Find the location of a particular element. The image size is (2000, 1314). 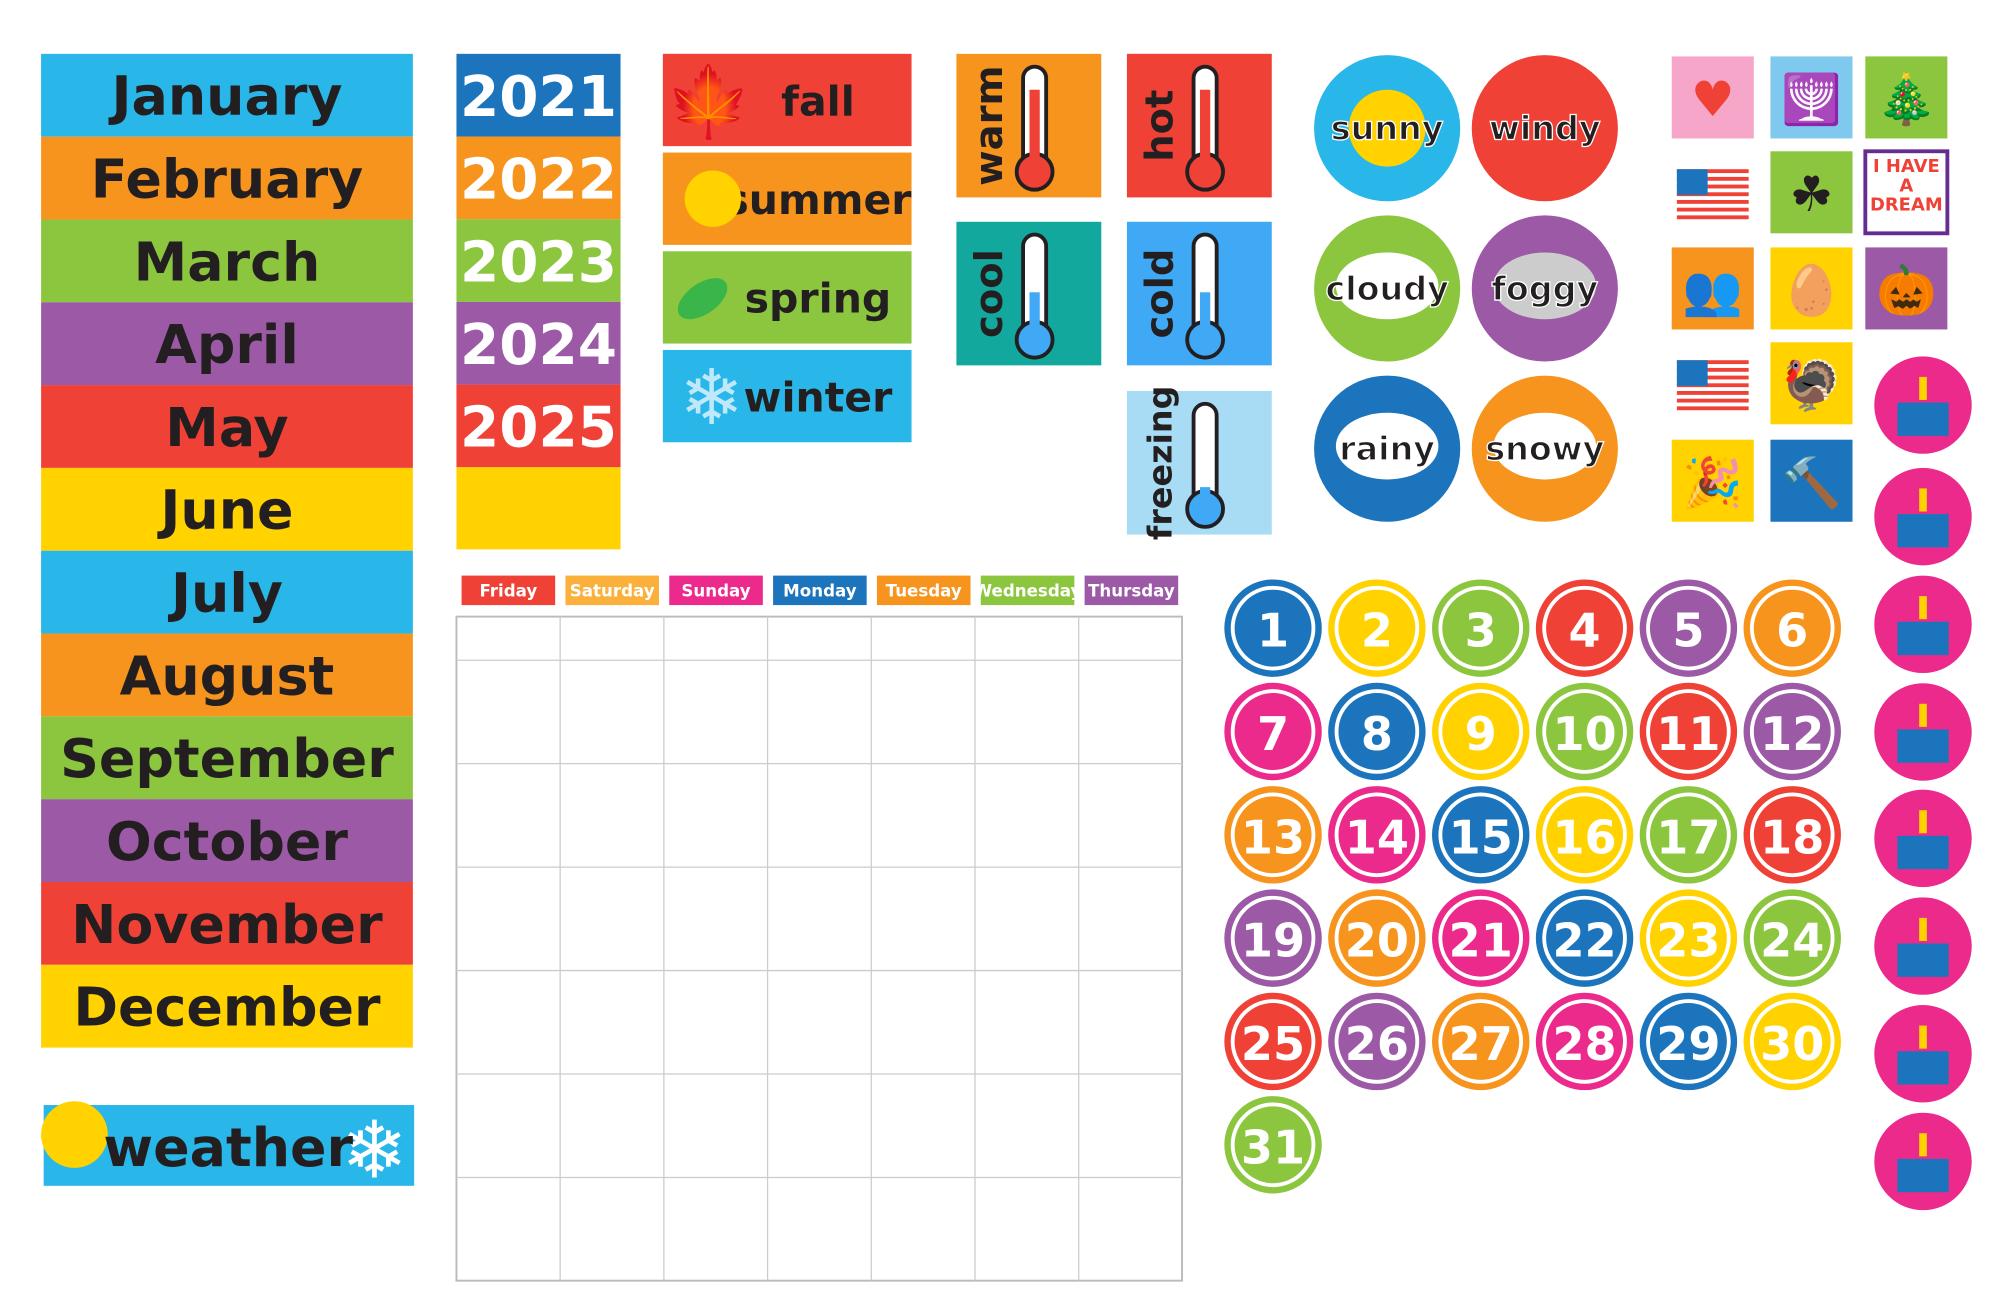

holiday-icon: 🥚 is located at coordinates (1811, 290).